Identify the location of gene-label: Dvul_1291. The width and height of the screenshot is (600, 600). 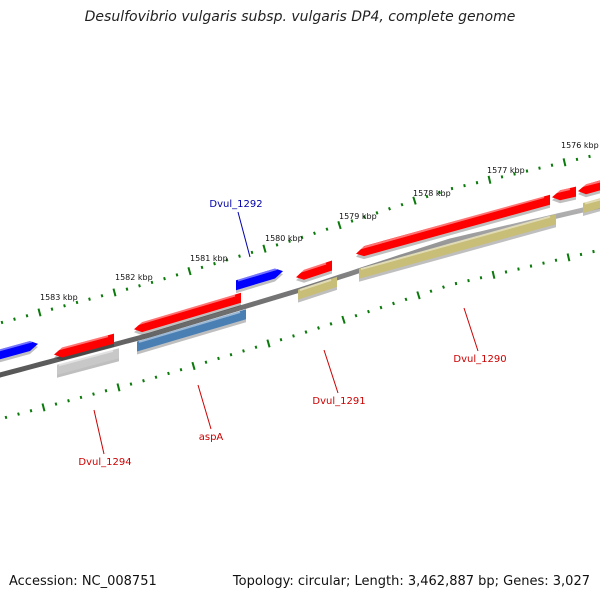
(338, 401).